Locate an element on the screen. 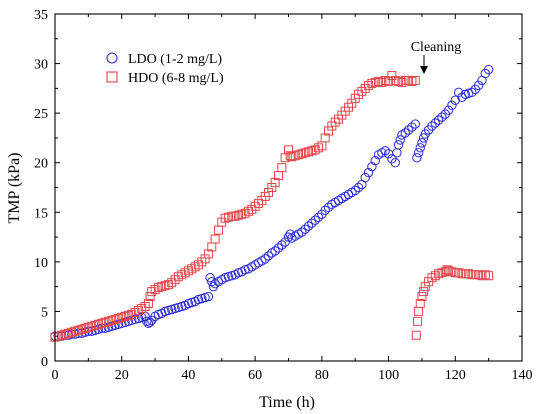  legend-marker-ldo is located at coordinates (112, 58).